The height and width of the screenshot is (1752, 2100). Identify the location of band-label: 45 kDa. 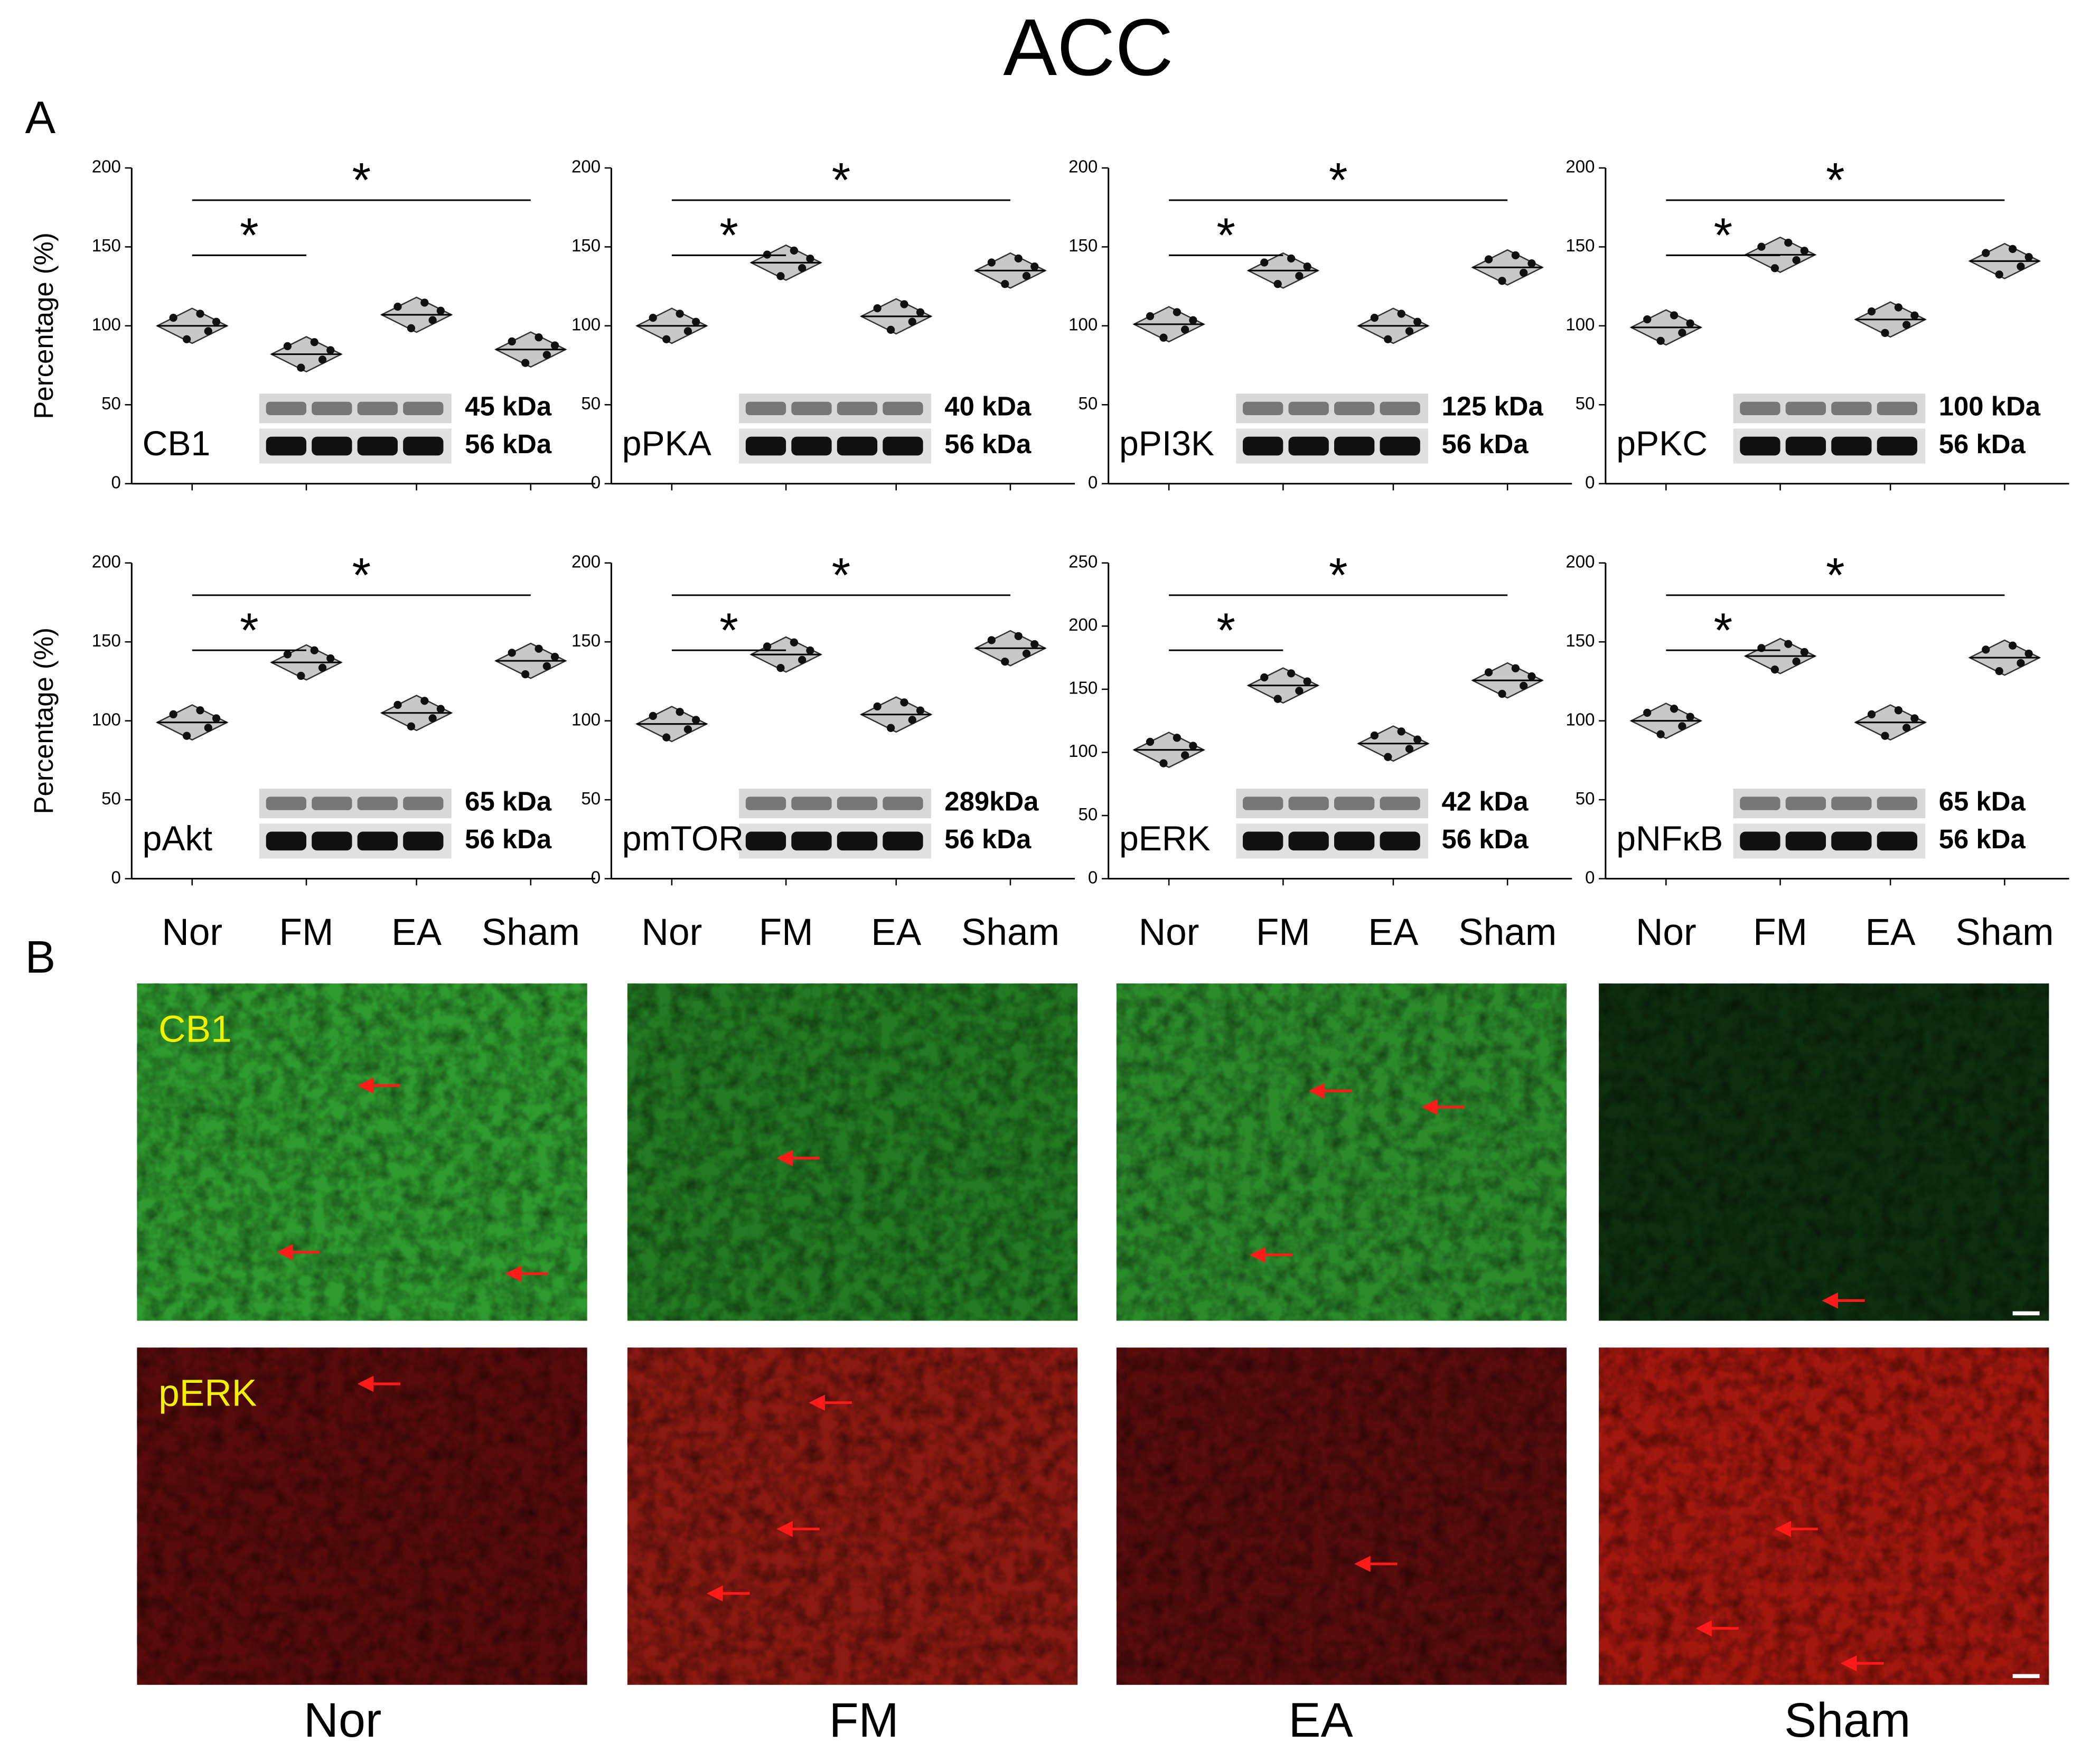
(508, 406).